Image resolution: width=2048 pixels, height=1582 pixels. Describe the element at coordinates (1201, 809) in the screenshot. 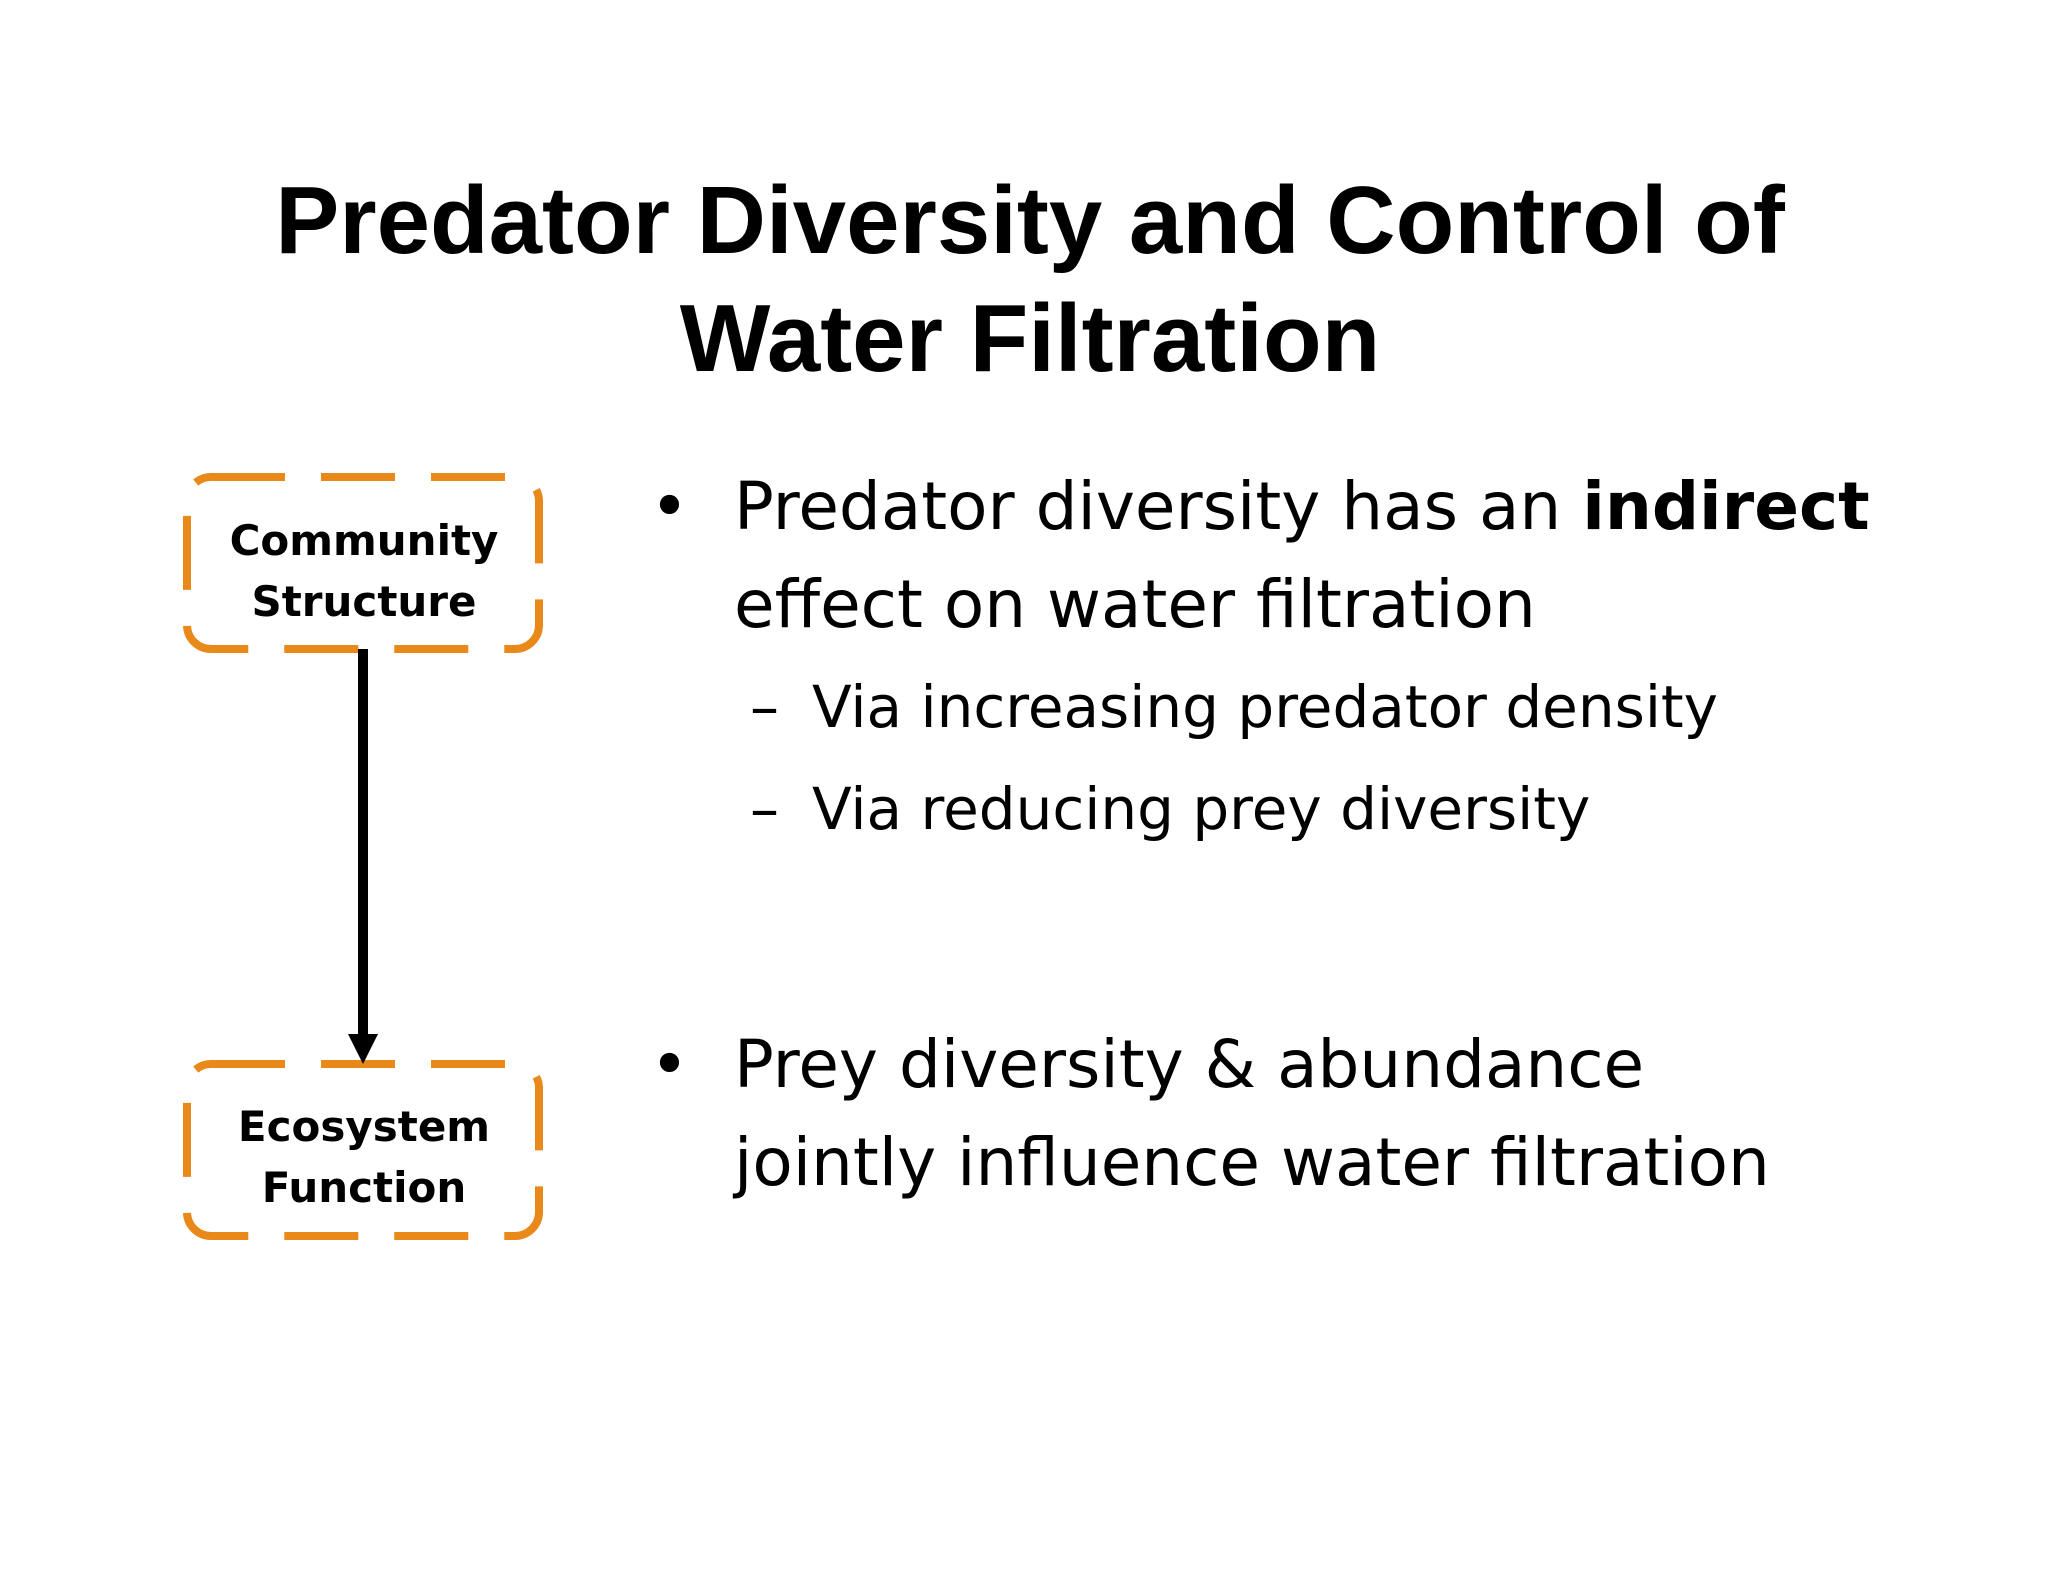

I see `sub-bullet-2-text: Via reducing prey diversity` at that location.